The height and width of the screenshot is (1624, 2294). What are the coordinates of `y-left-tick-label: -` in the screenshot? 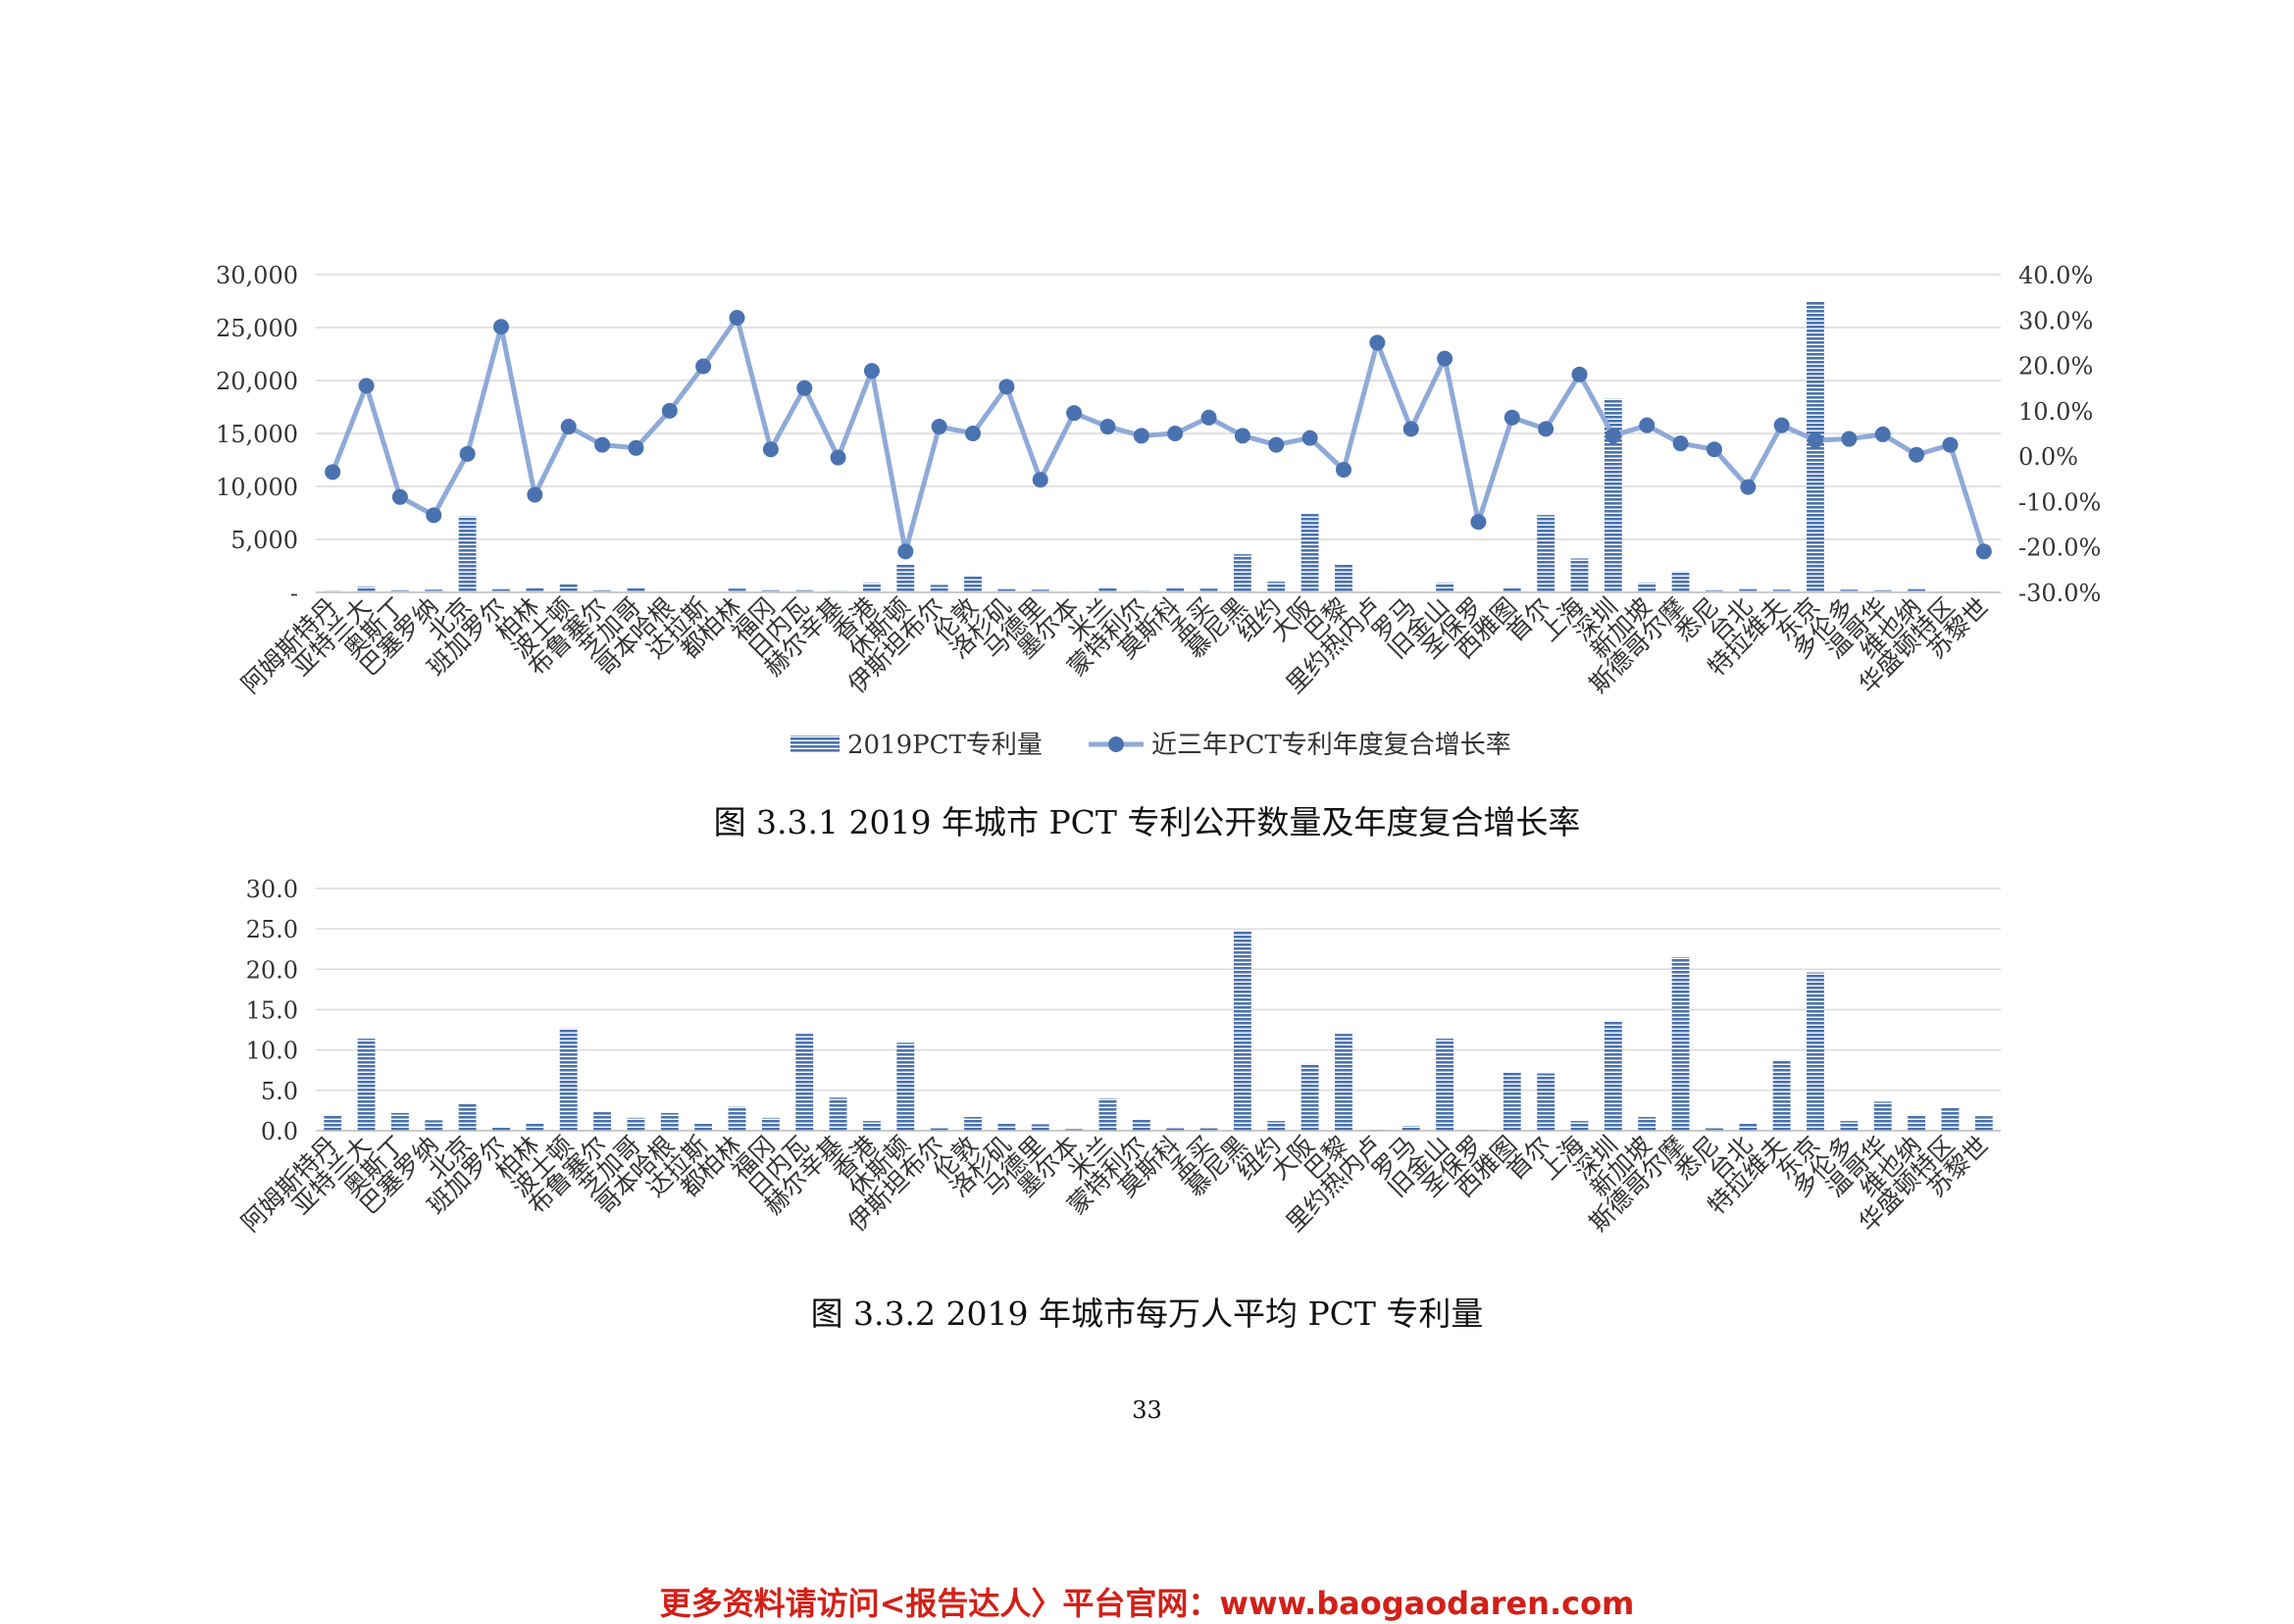 It's located at (294, 593).